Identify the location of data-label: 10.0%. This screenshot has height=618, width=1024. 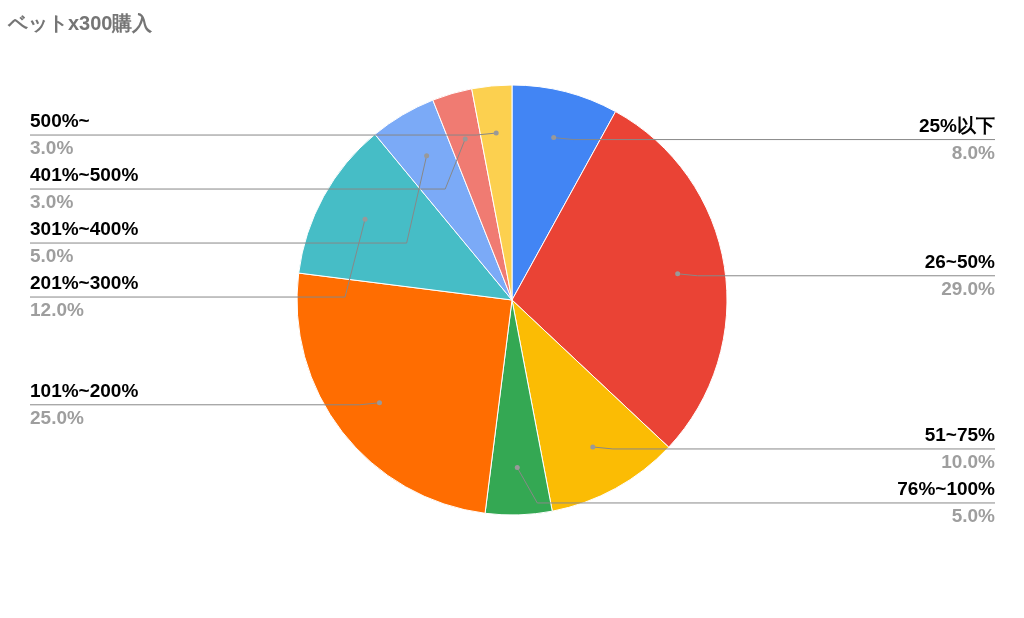
(968, 461).